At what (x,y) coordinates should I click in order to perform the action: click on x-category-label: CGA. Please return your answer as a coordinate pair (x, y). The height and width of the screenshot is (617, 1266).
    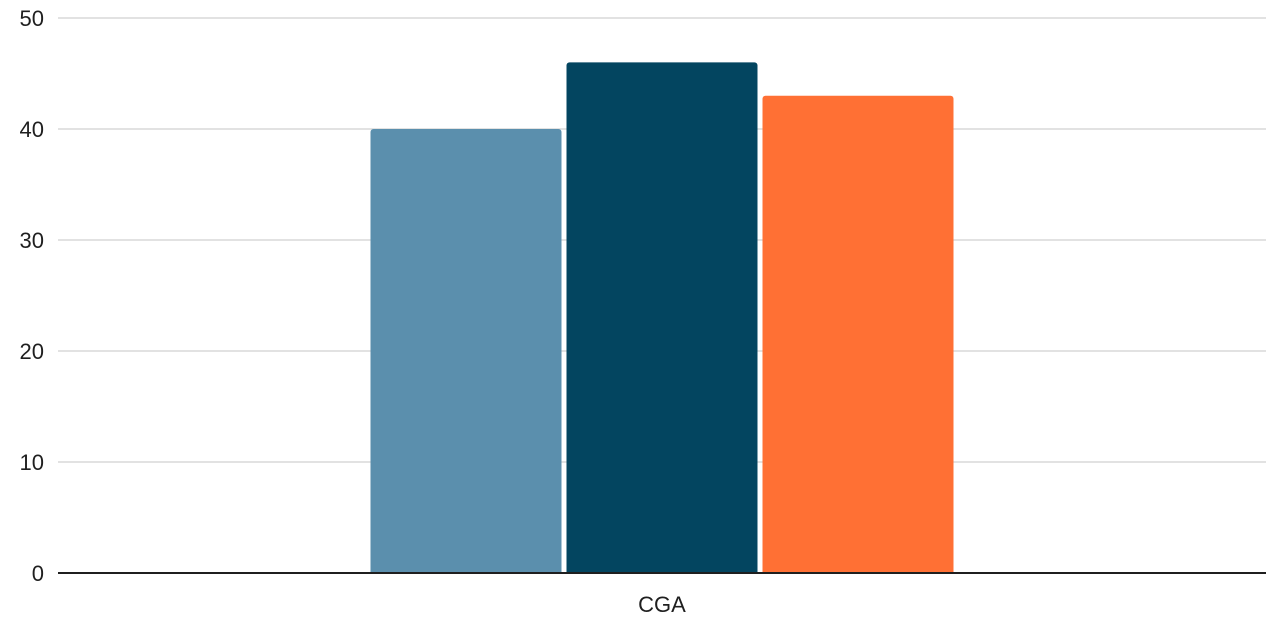
    Looking at the image, I should click on (662, 604).